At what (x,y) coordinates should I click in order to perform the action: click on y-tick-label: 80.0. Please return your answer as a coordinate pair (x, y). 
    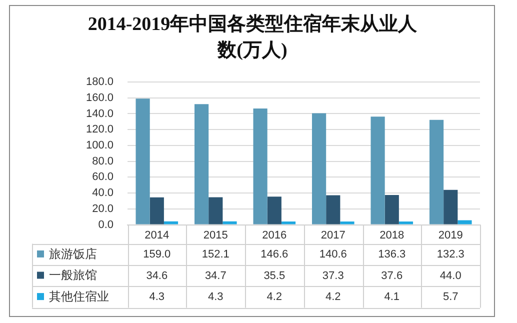
    Looking at the image, I should click on (103, 161).